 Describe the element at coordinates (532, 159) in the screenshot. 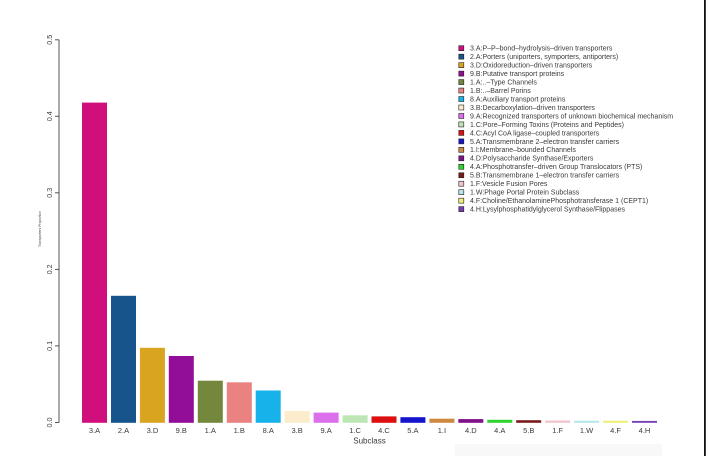

I see `svg-text:4.D:Polysaccharide Synthase/Ex: 4.D:Polysaccharide Synthase/Exporters` at that location.